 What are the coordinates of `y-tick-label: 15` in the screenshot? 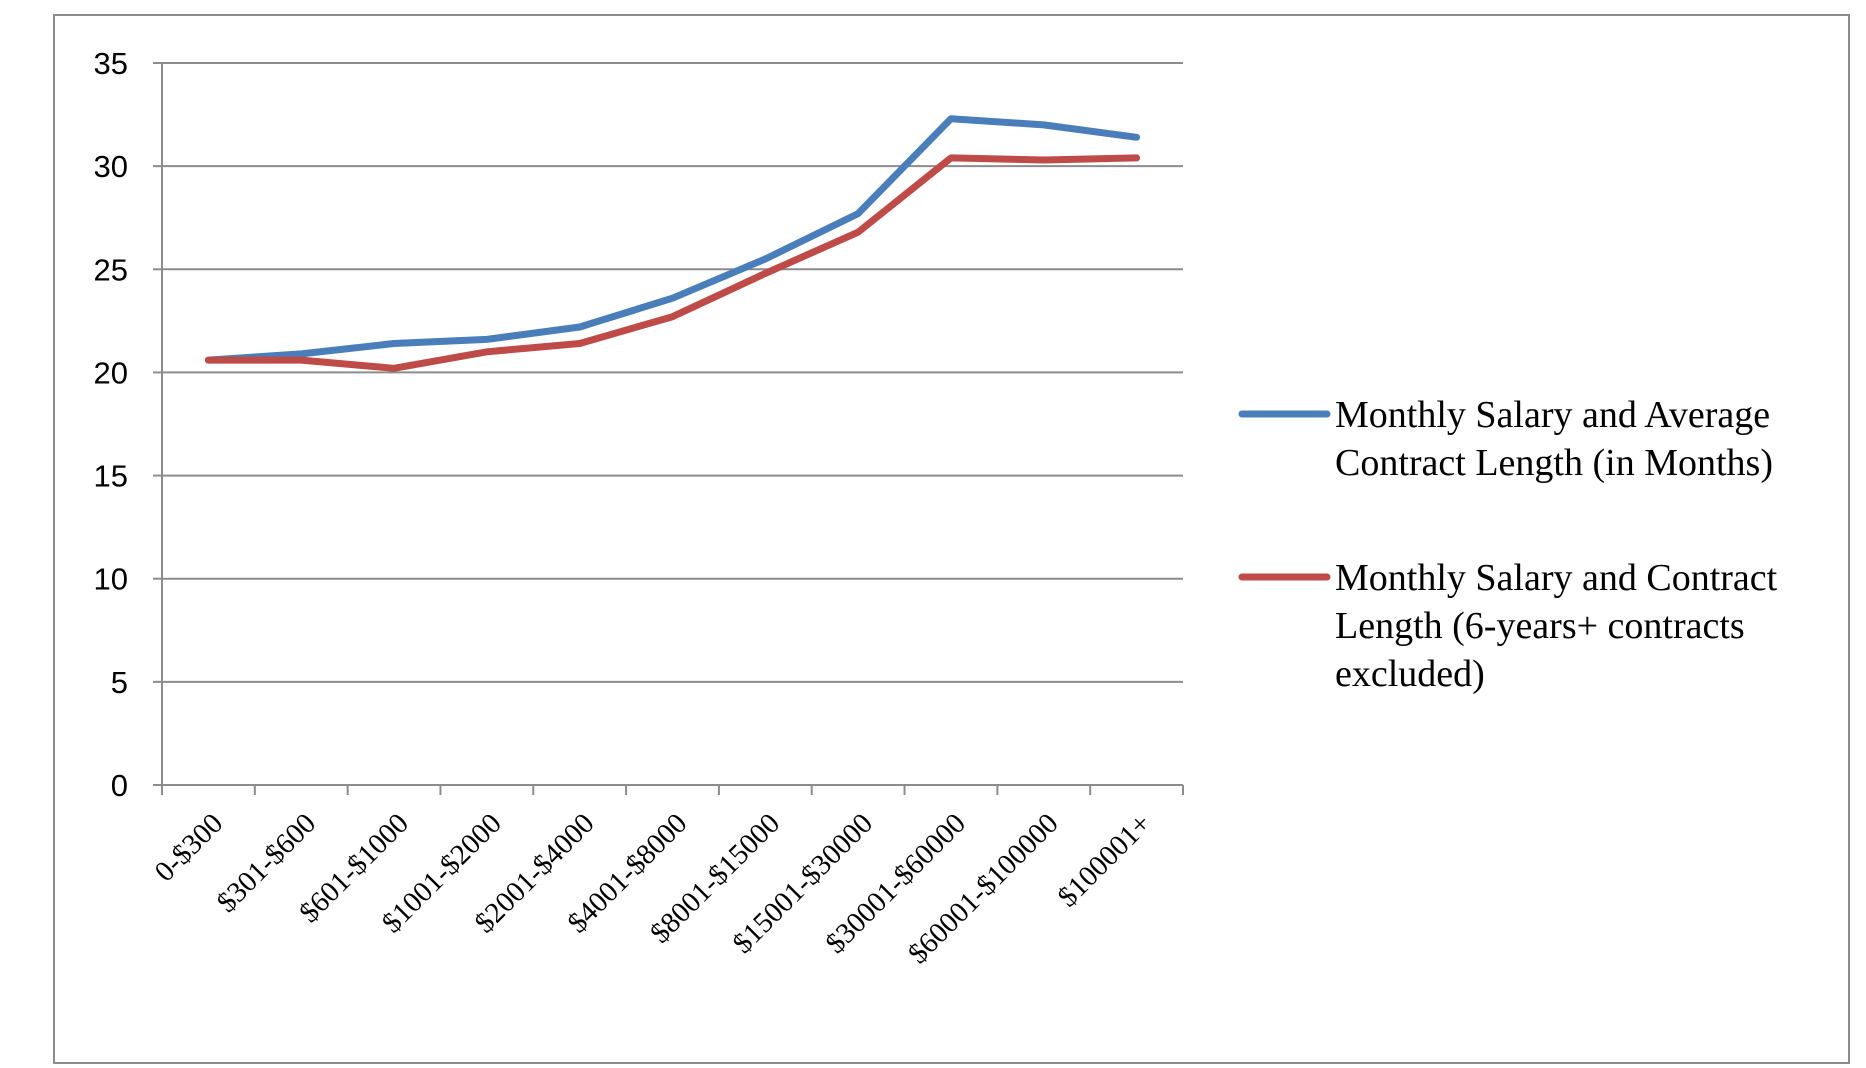 It's located at (111, 476).